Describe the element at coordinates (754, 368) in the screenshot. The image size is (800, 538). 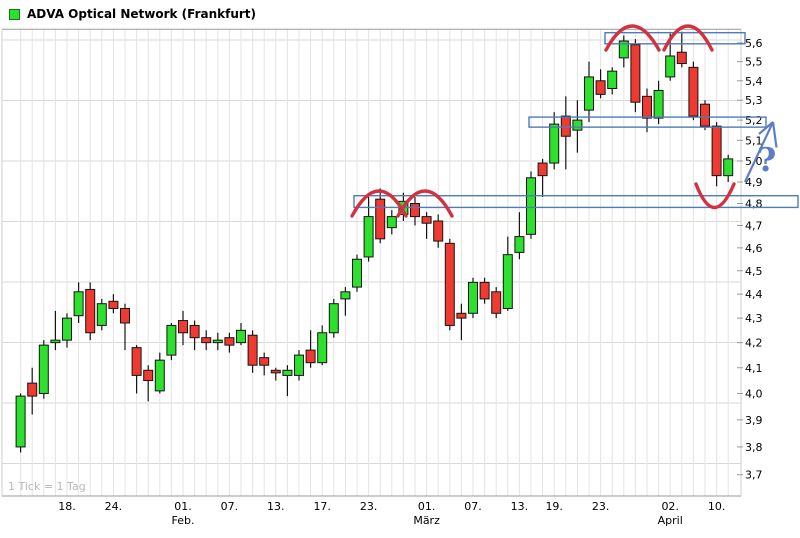
I see `y-axis-label: 4,1` at that location.